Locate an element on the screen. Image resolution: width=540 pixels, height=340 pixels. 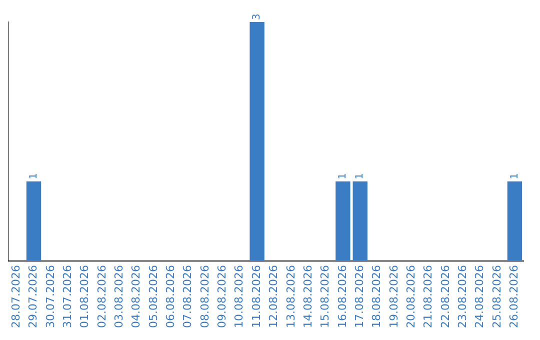
x-tick-label: 08.08.2026 is located at coordinates (205, 296).